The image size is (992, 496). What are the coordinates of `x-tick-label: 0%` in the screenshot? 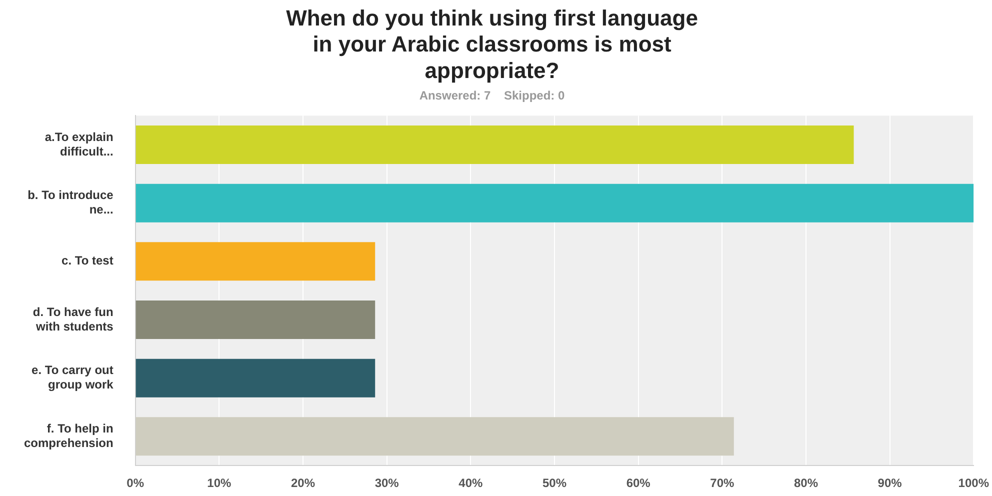 It's located at (135, 483).